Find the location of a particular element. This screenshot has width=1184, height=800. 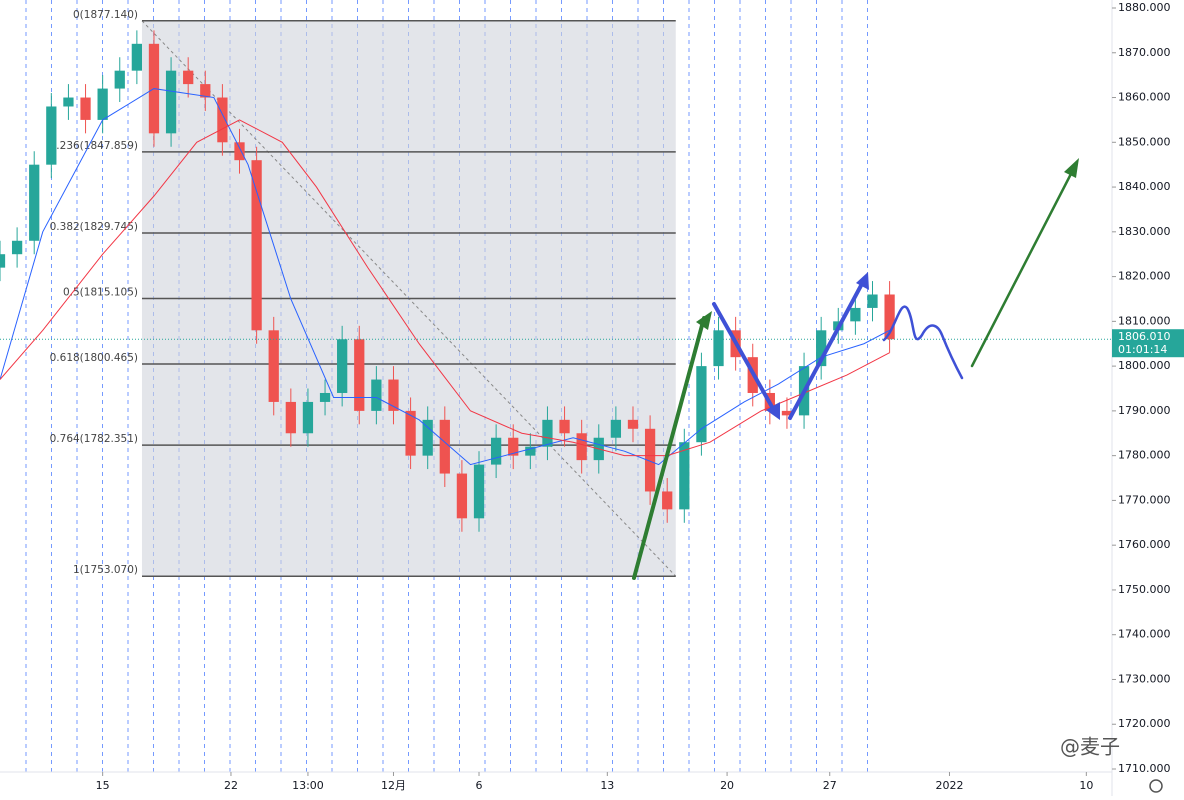

y-tick-label: 1820.000 is located at coordinates (1144, 276).